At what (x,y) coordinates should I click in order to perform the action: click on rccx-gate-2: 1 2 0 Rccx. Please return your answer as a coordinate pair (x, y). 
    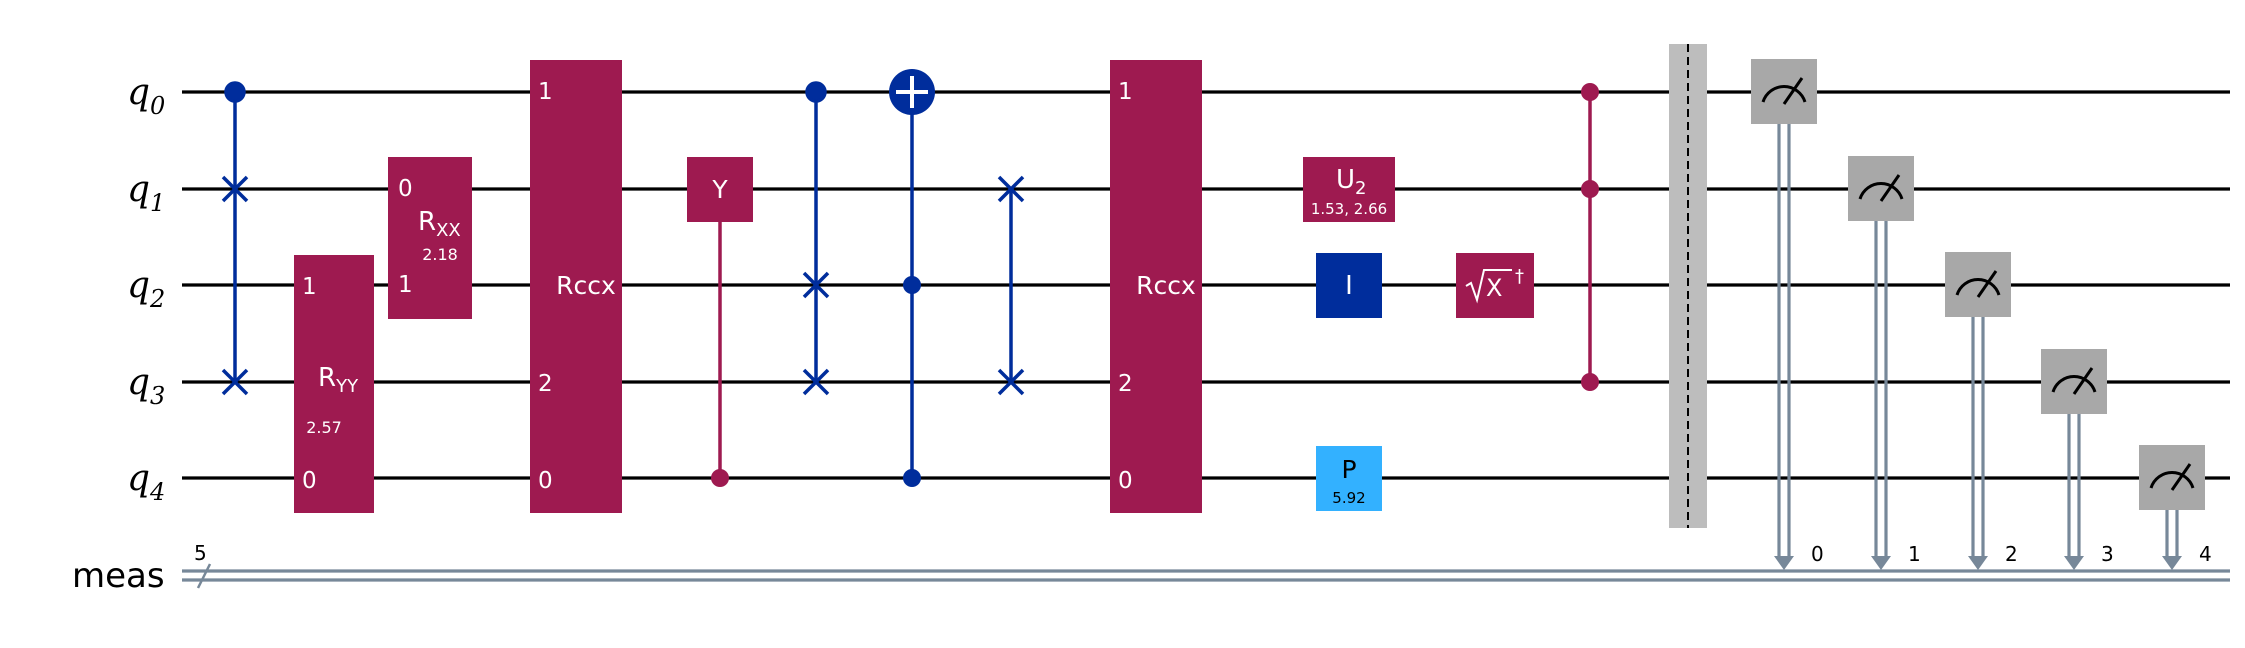
    Looking at the image, I should click on (1156, 286).